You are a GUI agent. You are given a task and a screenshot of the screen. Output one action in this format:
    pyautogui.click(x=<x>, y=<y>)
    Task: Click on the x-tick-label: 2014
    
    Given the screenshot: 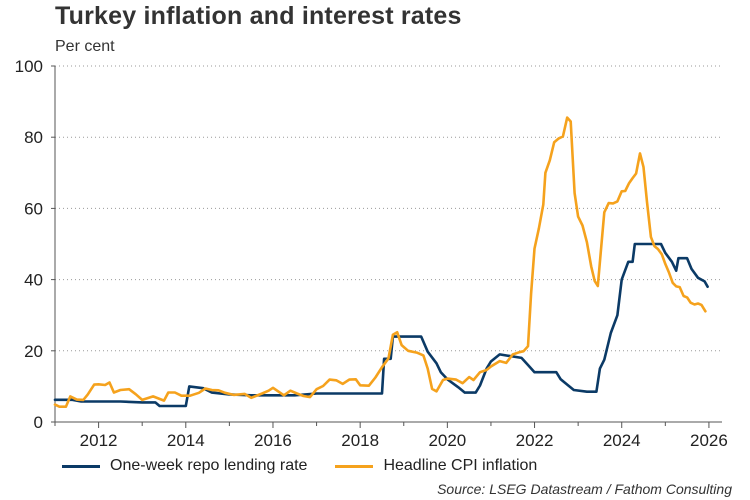 What is the action you would take?
    pyautogui.click(x=186, y=440)
    